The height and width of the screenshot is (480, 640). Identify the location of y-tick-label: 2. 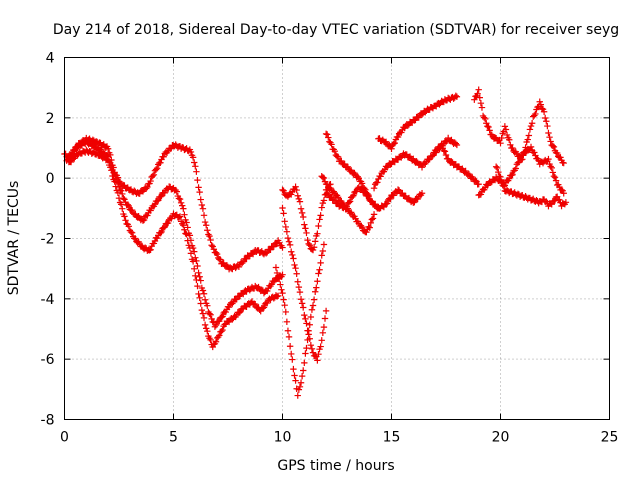
(50, 119).